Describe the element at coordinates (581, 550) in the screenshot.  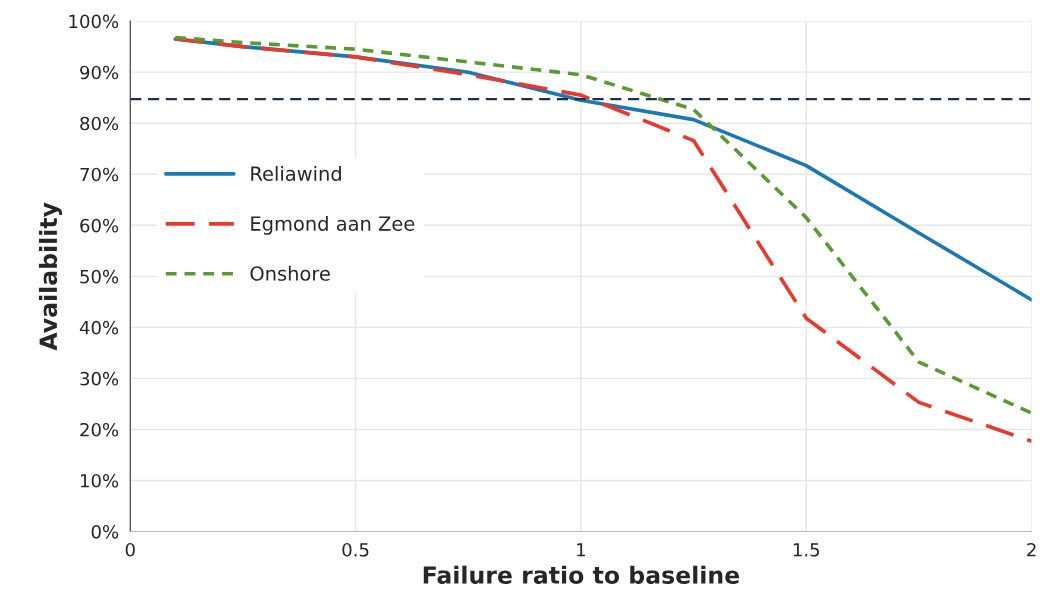
I see `x-tick-label: 1` at that location.